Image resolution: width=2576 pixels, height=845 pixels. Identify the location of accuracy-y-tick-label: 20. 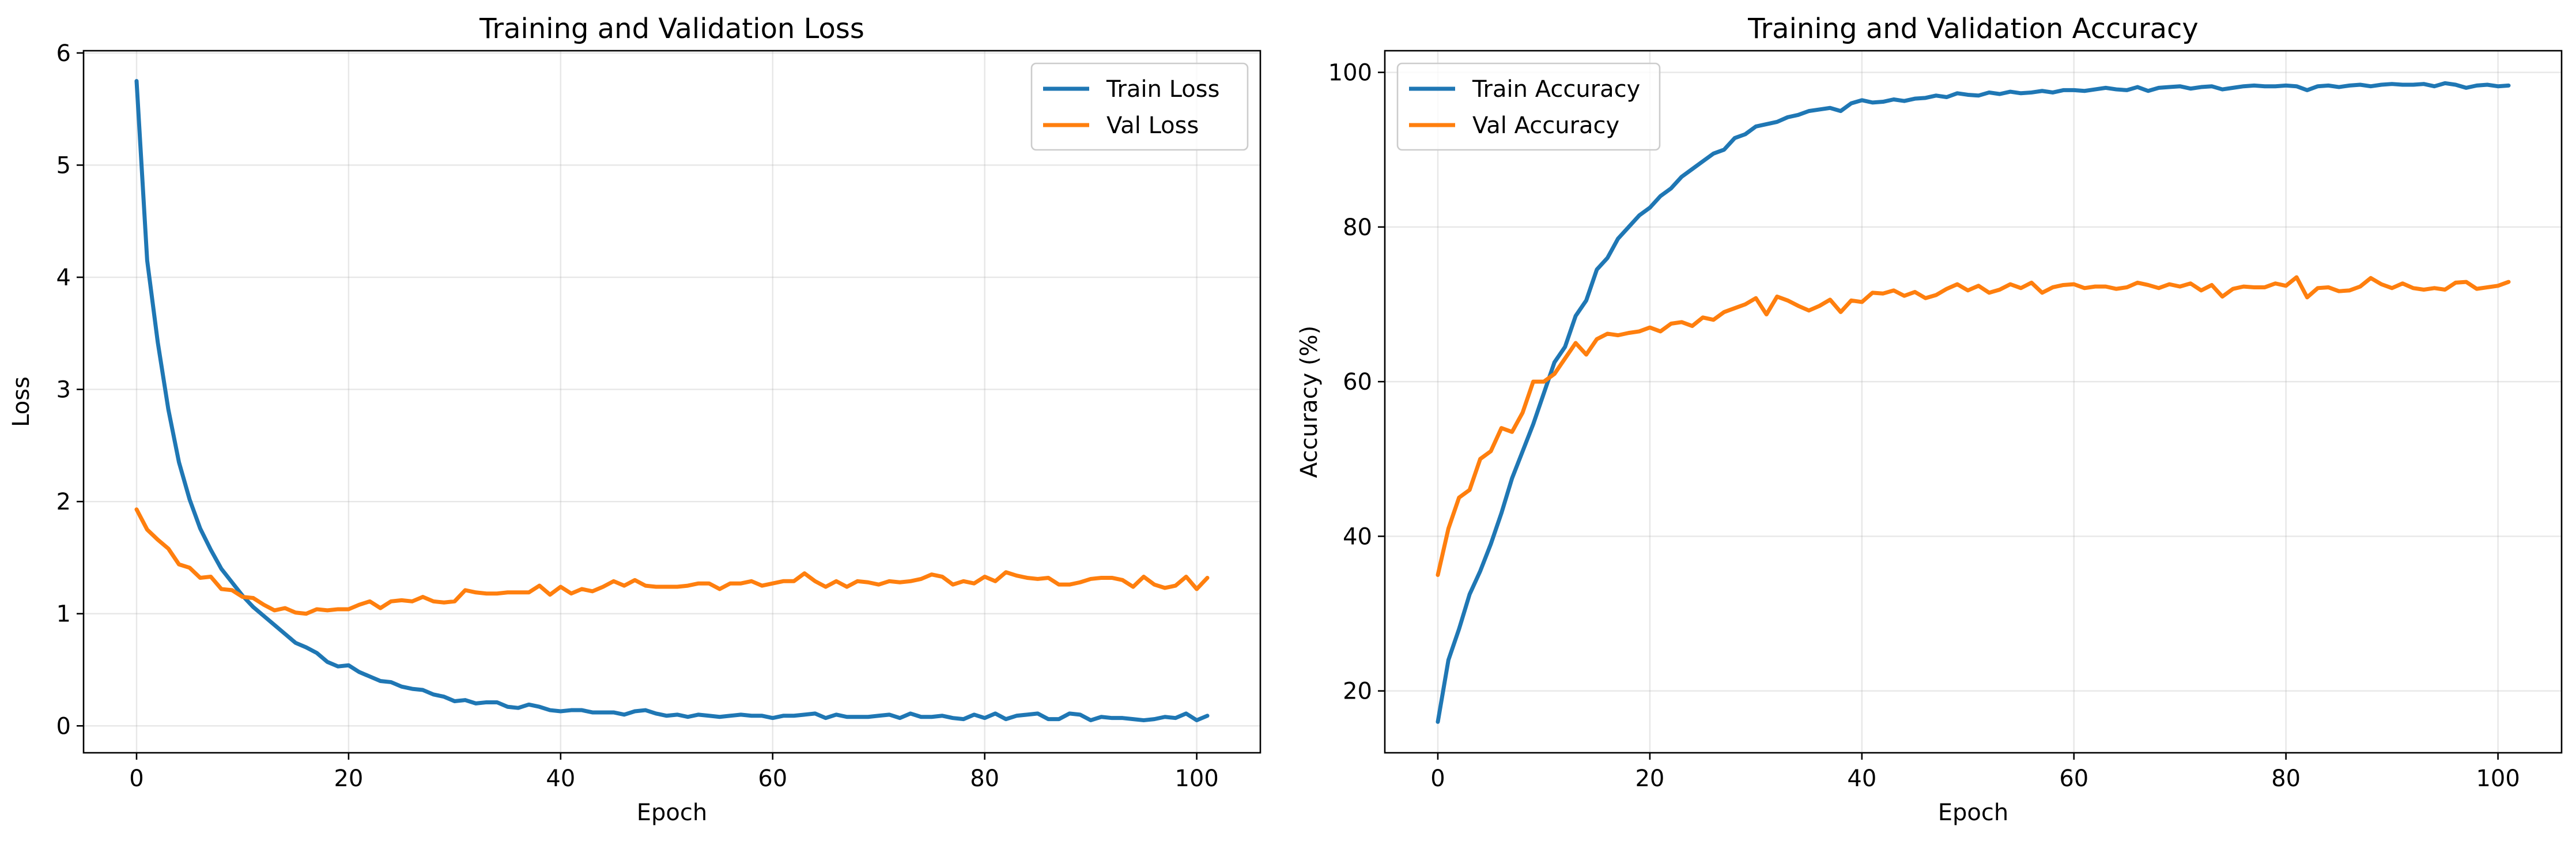
(1358, 692).